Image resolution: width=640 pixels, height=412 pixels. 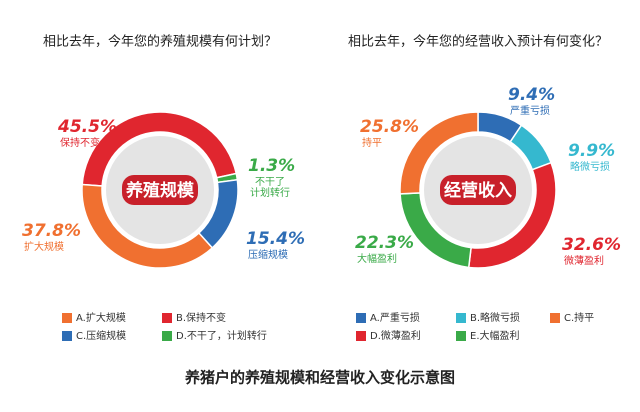 I want to click on legend-label: D.微薄盈利, so click(x=395, y=335).